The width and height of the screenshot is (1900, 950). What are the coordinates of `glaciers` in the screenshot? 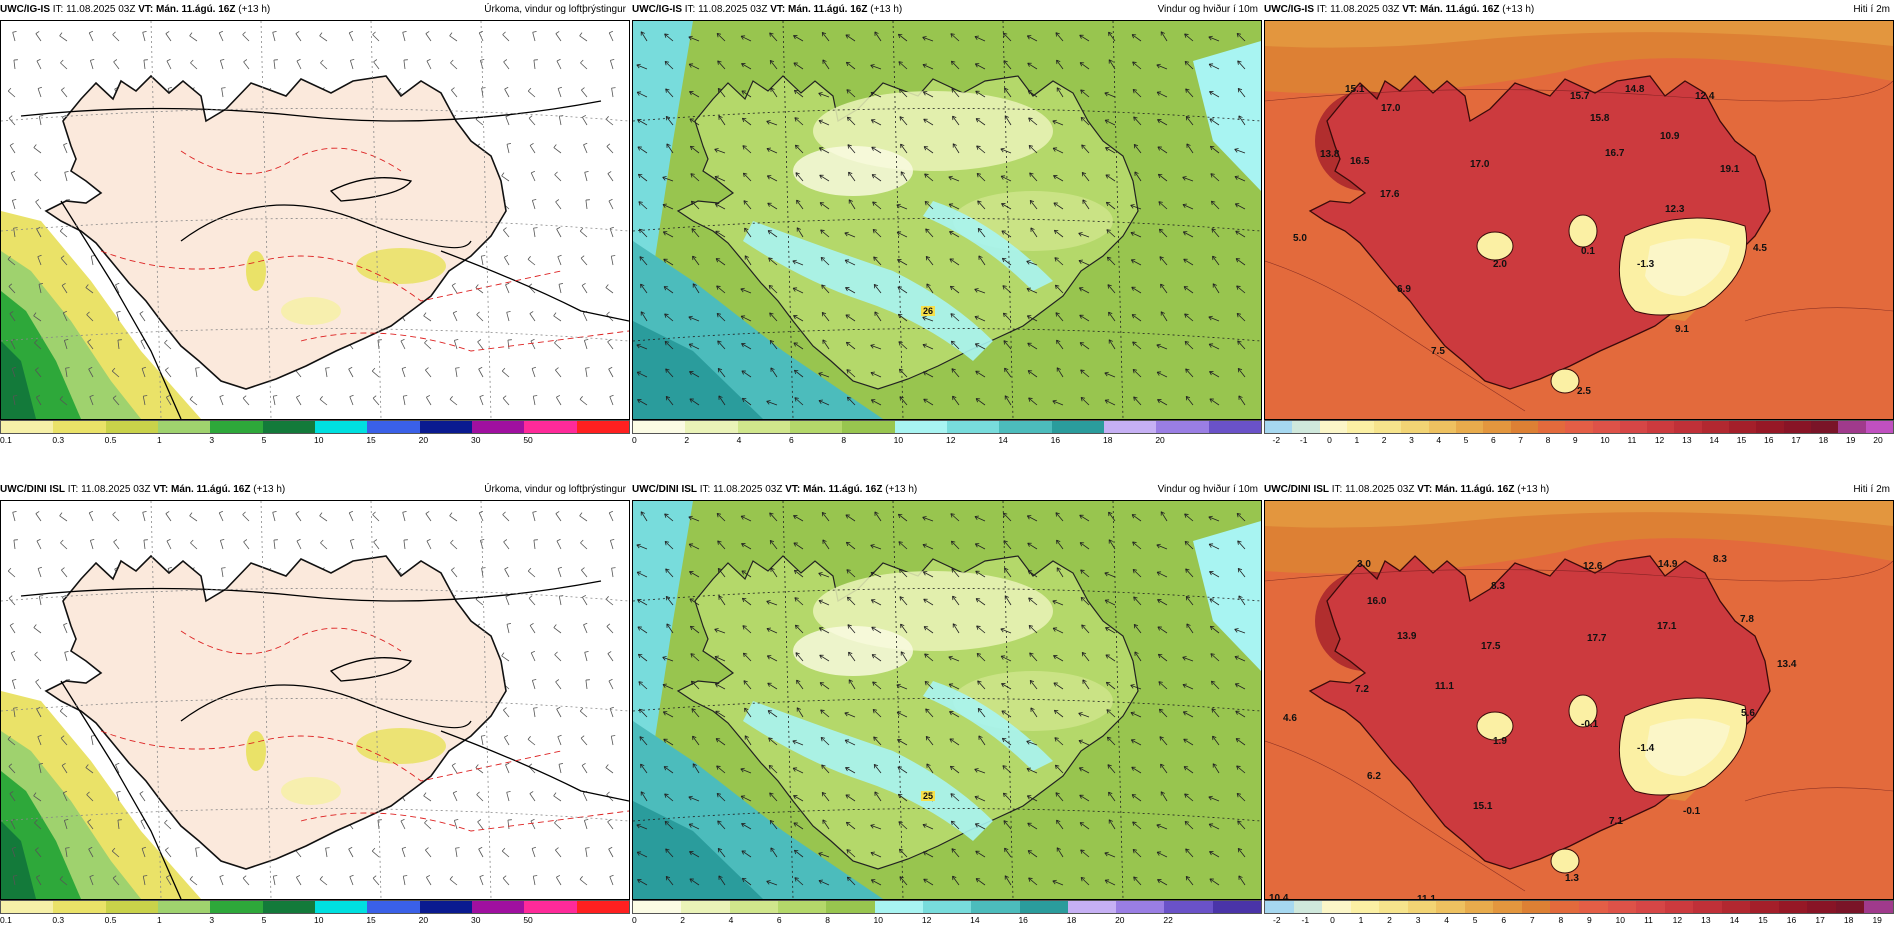 It's located at (1612, 784).